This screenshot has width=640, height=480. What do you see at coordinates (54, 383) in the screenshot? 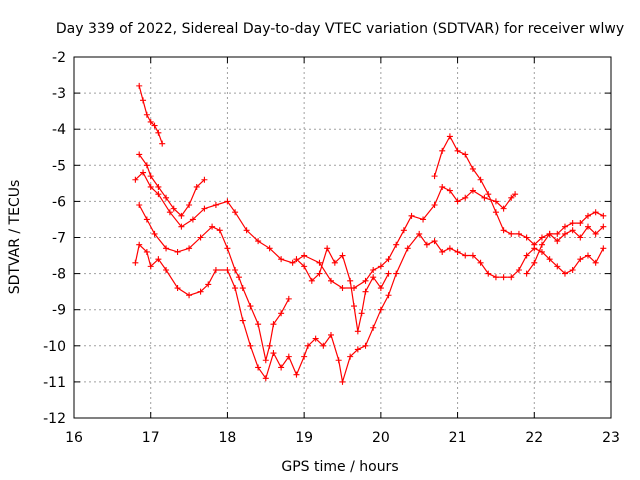
I see `y-tick-label: -11` at bounding box center [54, 383].